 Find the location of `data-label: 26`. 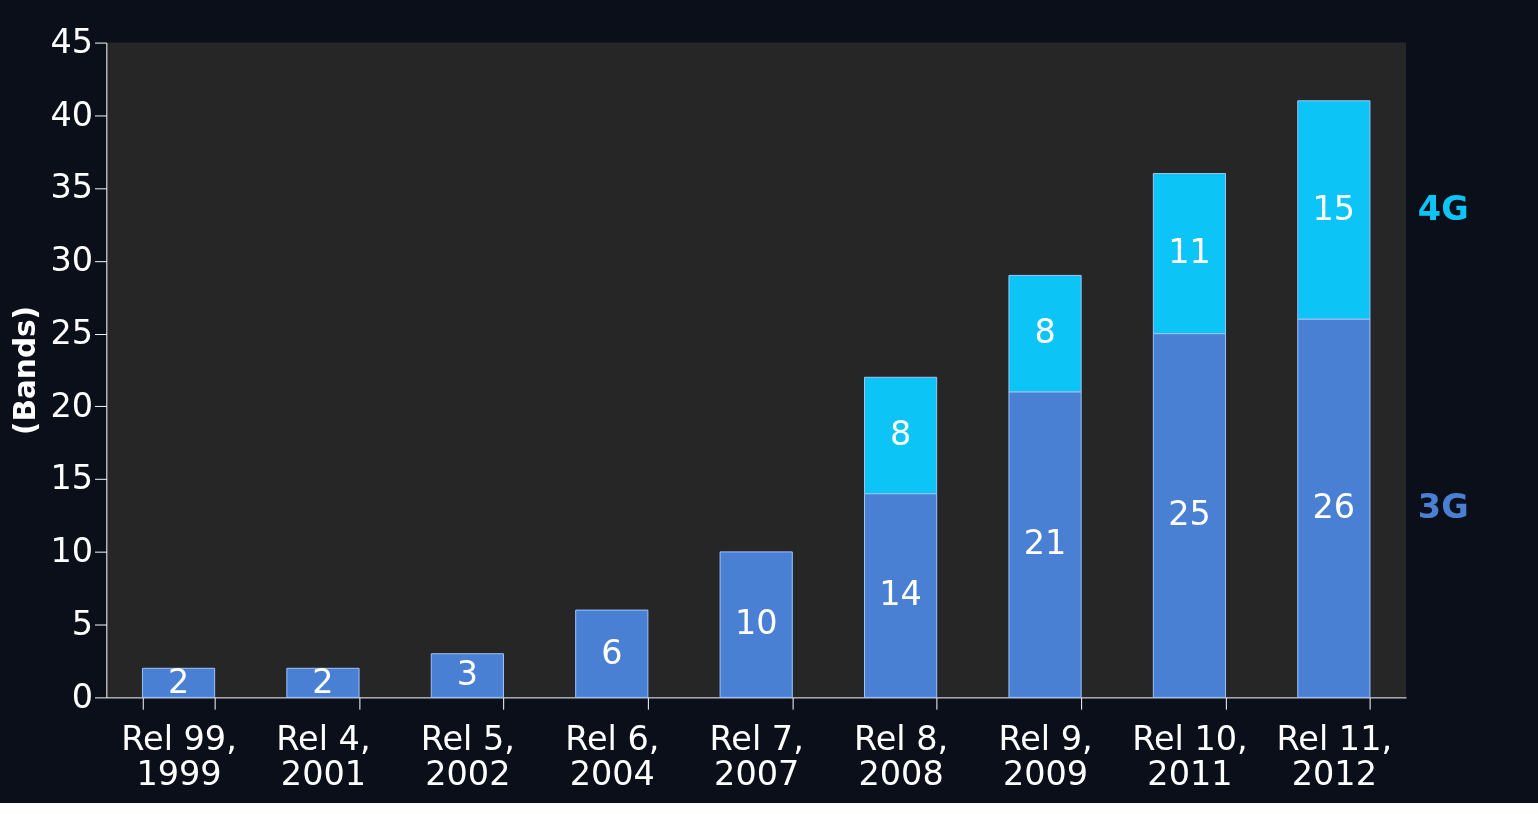

data-label: 26 is located at coordinates (1334, 507).